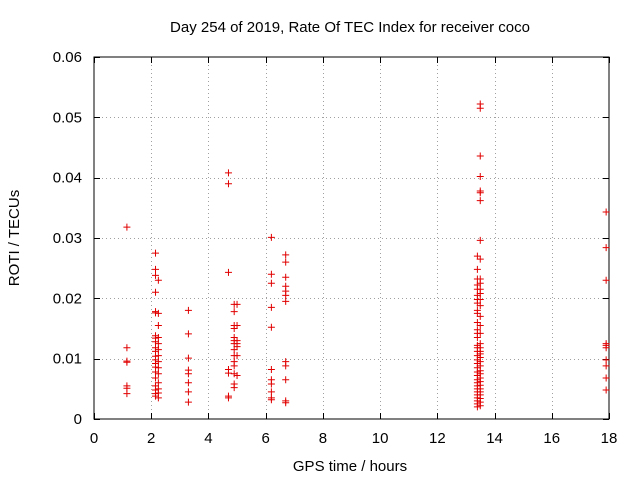 This screenshot has height=480, width=640. Describe the element at coordinates (67, 117) in the screenshot. I see `y-tick-label: 0.05` at that location.